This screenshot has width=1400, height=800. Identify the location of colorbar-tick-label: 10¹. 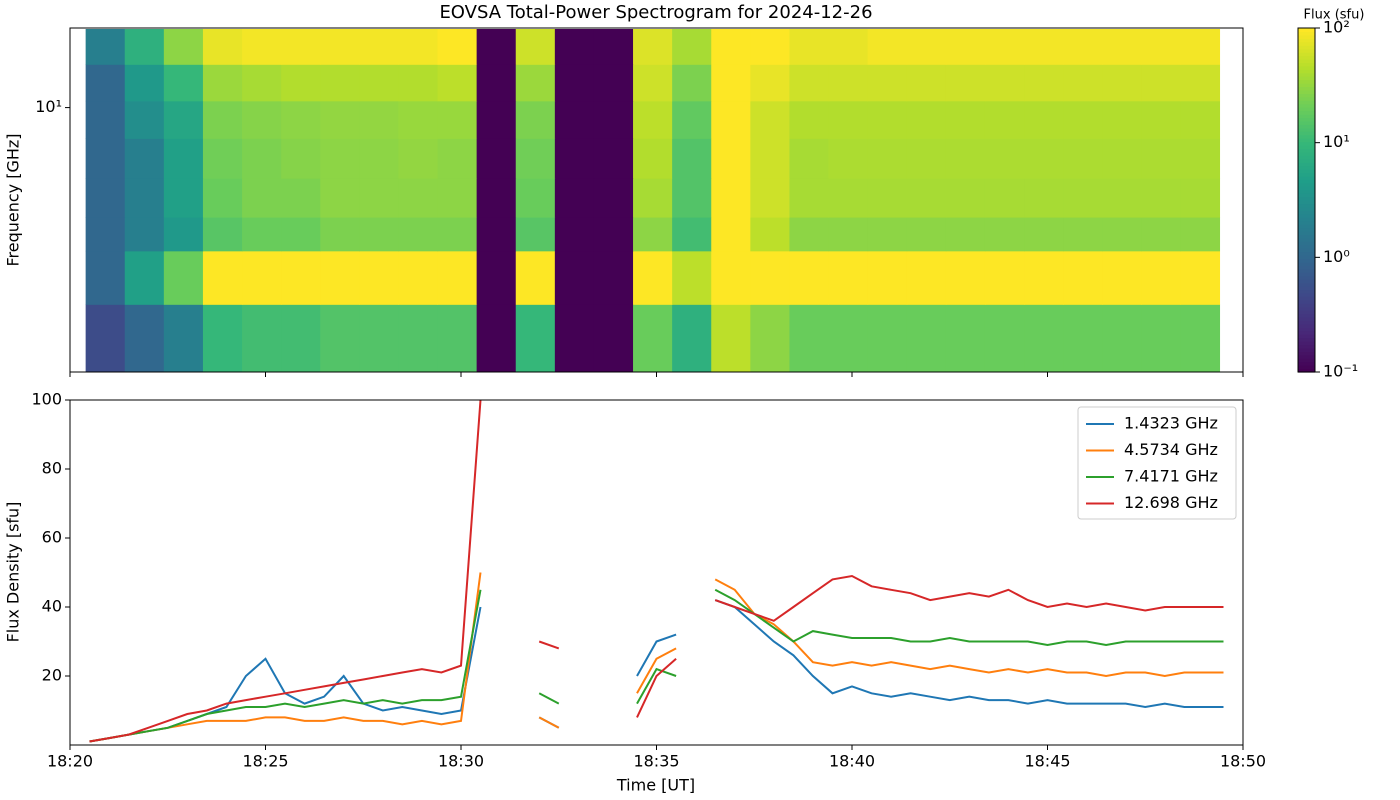
(1336, 141).